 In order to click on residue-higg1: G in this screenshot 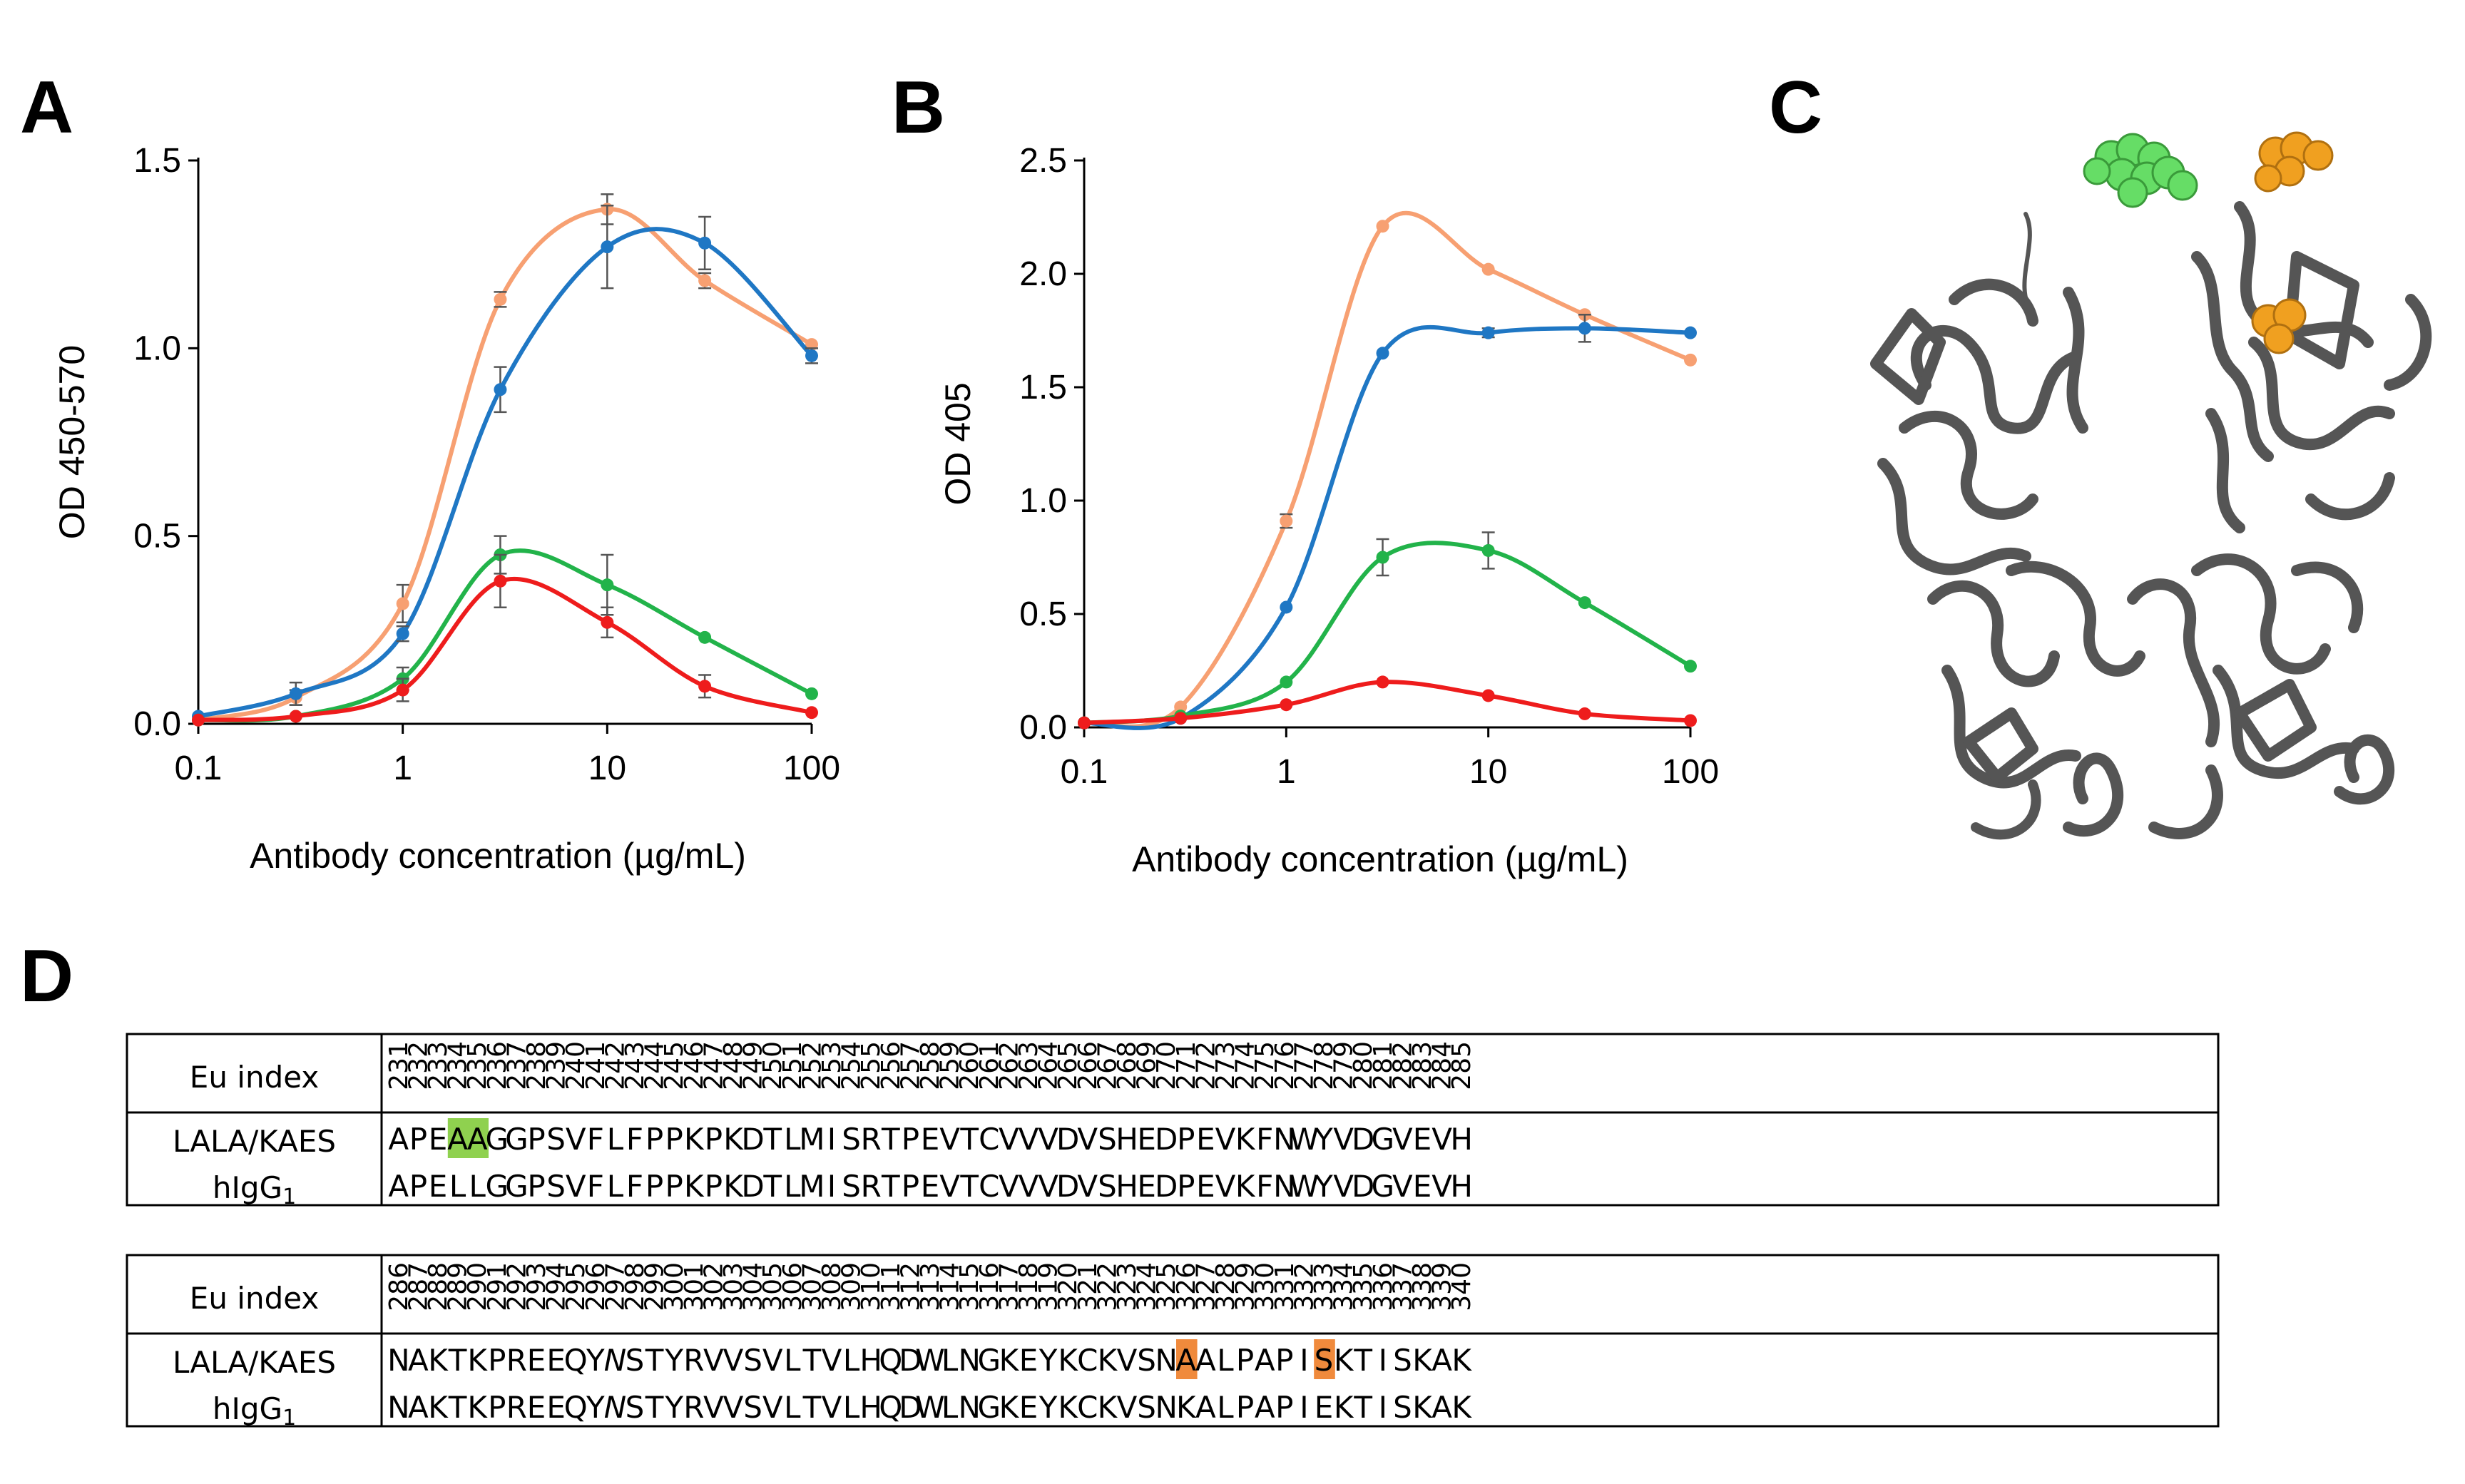, I will do `click(497, 1186)`.